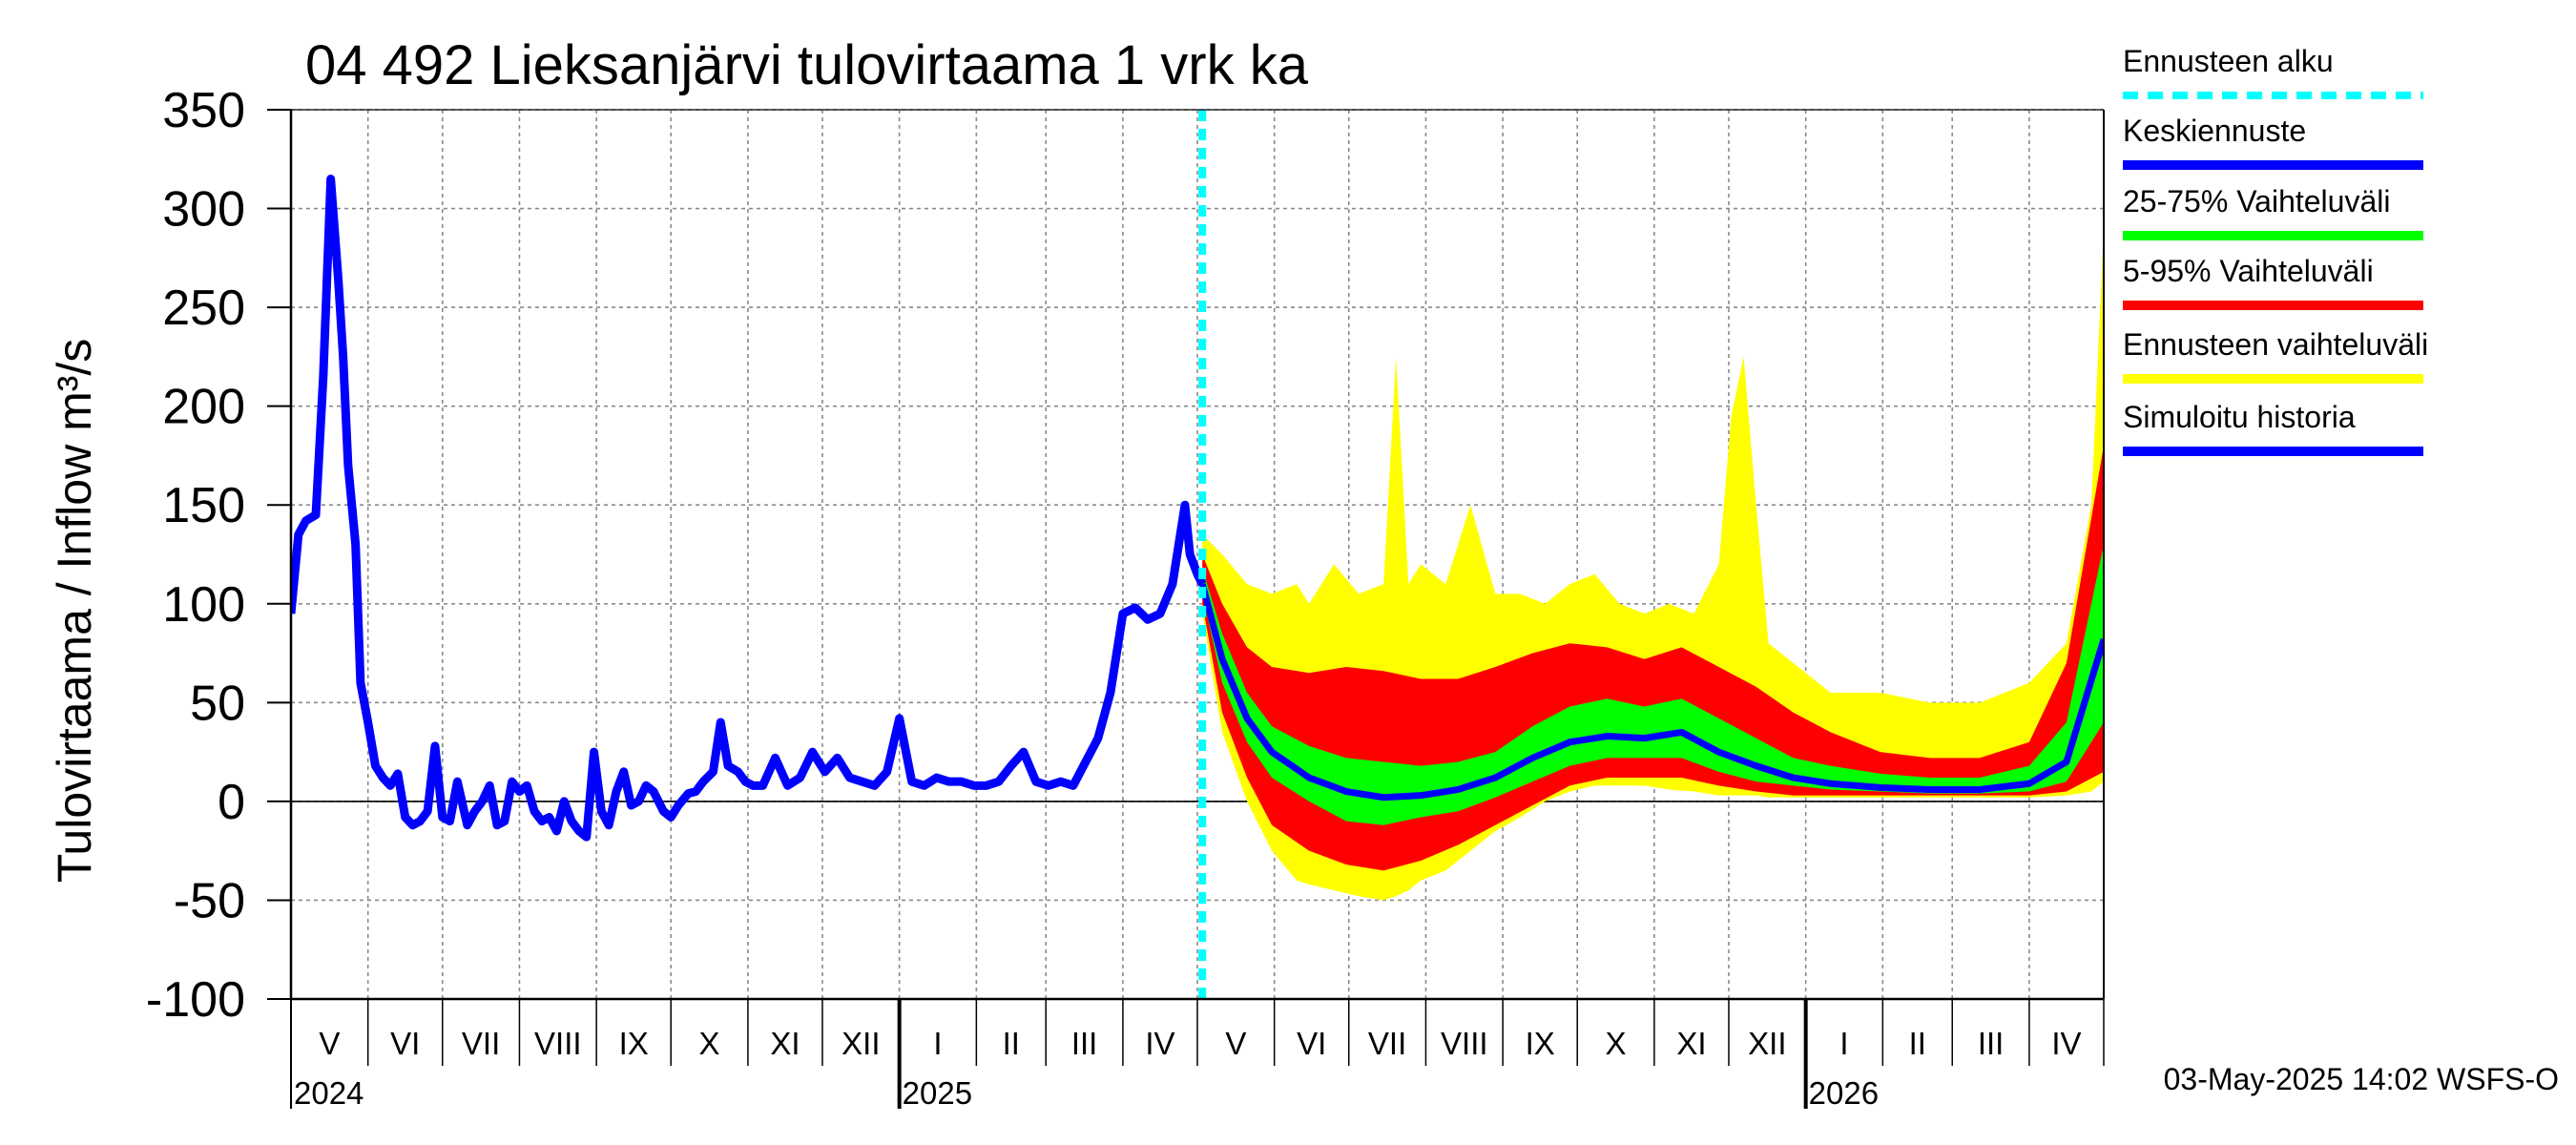 This screenshot has width=2576, height=1145. What do you see at coordinates (1651, 693) in the screenshot?
I see `median-forecast-line` at bounding box center [1651, 693].